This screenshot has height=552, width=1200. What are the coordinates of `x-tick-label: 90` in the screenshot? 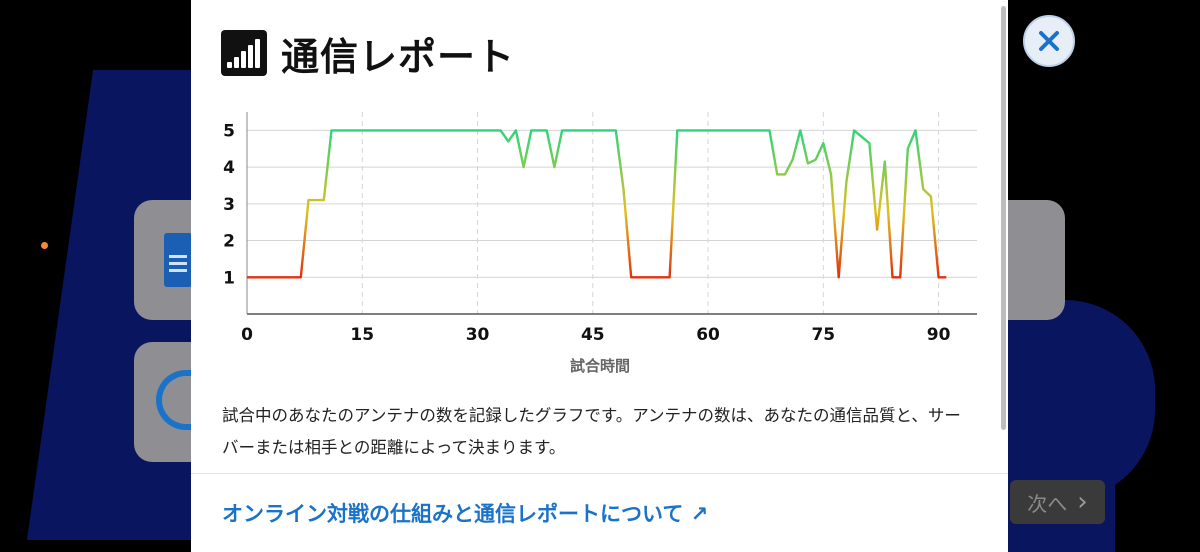 It's located at (939, 335).